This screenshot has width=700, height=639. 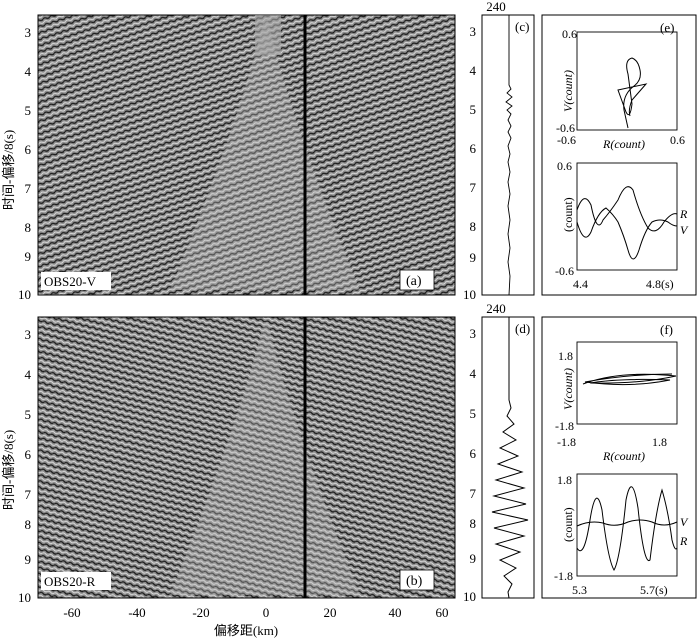 I want to click on y-tick-a-5: 5, so click(x=28, y=110).